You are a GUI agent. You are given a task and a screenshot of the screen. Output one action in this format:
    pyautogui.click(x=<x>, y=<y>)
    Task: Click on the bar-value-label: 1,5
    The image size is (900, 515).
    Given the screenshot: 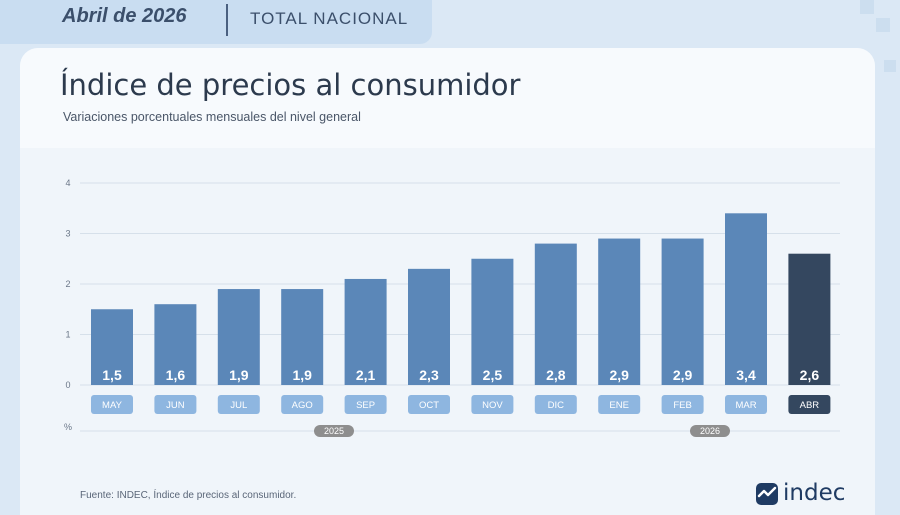 What is the action you would take?
    pyautogui.click(x=112, y=375)
    